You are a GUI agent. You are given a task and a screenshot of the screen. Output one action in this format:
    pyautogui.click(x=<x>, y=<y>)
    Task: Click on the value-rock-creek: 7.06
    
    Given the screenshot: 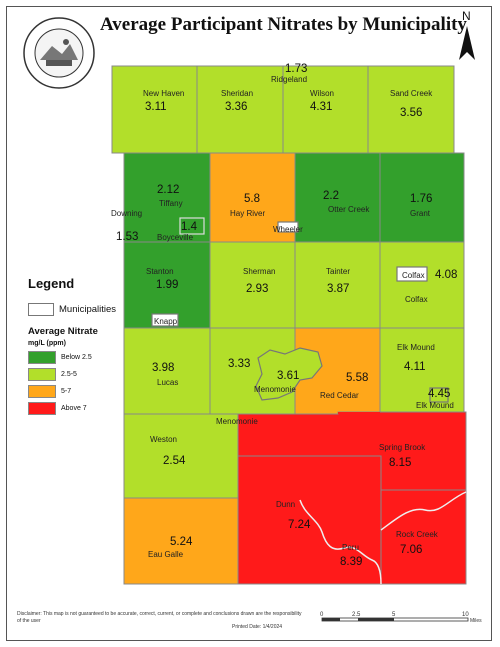 What is the action you would take?
    pyautogui.click(x=411, y=550)
    